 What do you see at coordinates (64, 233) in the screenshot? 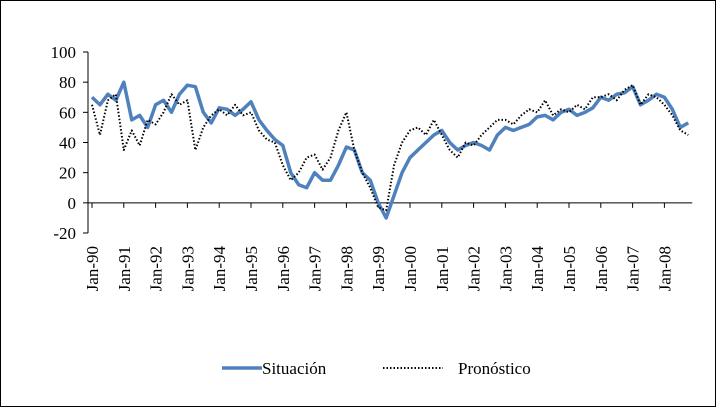
I see `y-tick-label: -20` at bounding box center [64, 233].